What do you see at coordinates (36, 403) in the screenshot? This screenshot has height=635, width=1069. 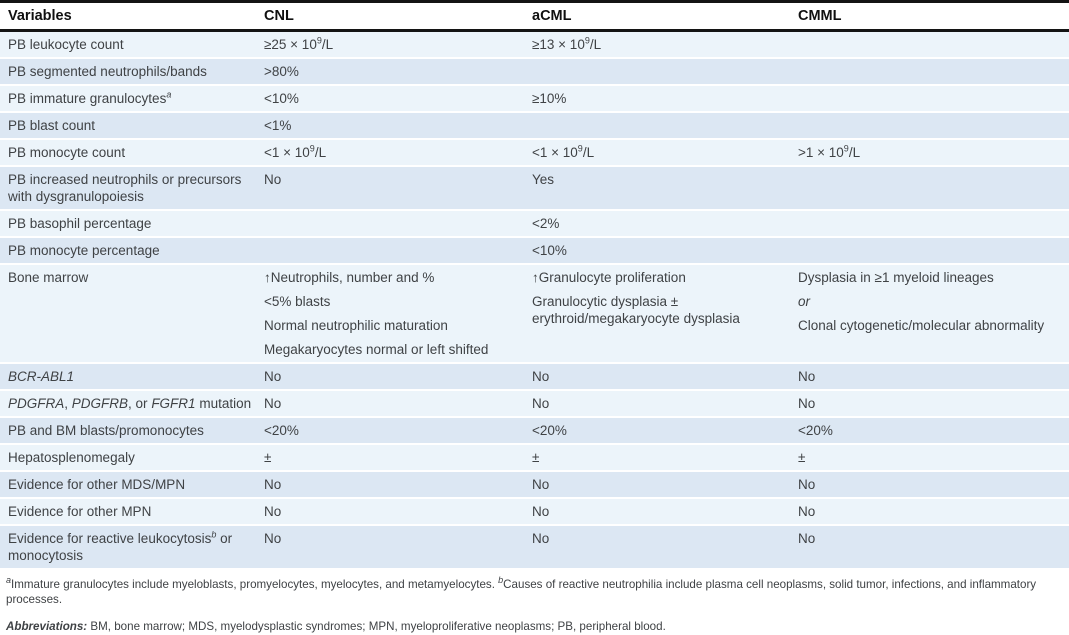 I see `text-segment: PDGFRA` at bounding box center [36, 403].